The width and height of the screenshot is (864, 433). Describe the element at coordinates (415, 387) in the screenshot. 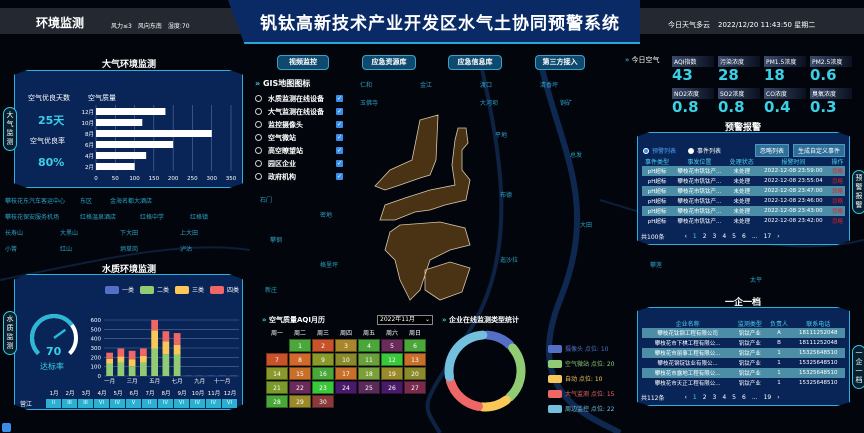

I see `calendar-day: 27` at that location.